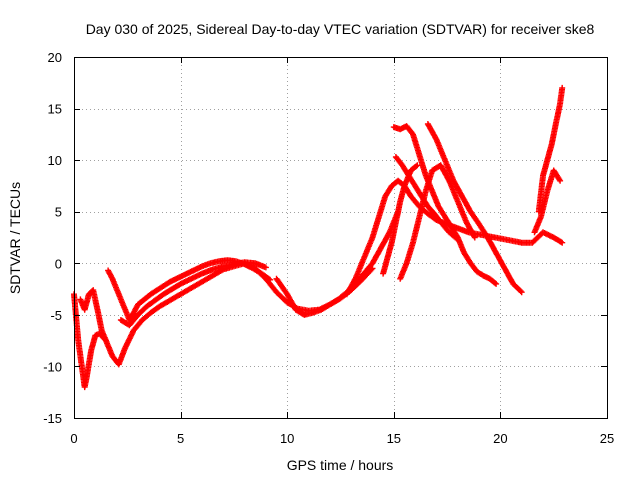  I want to click on y-tick-label: -15, so click(52, 418).